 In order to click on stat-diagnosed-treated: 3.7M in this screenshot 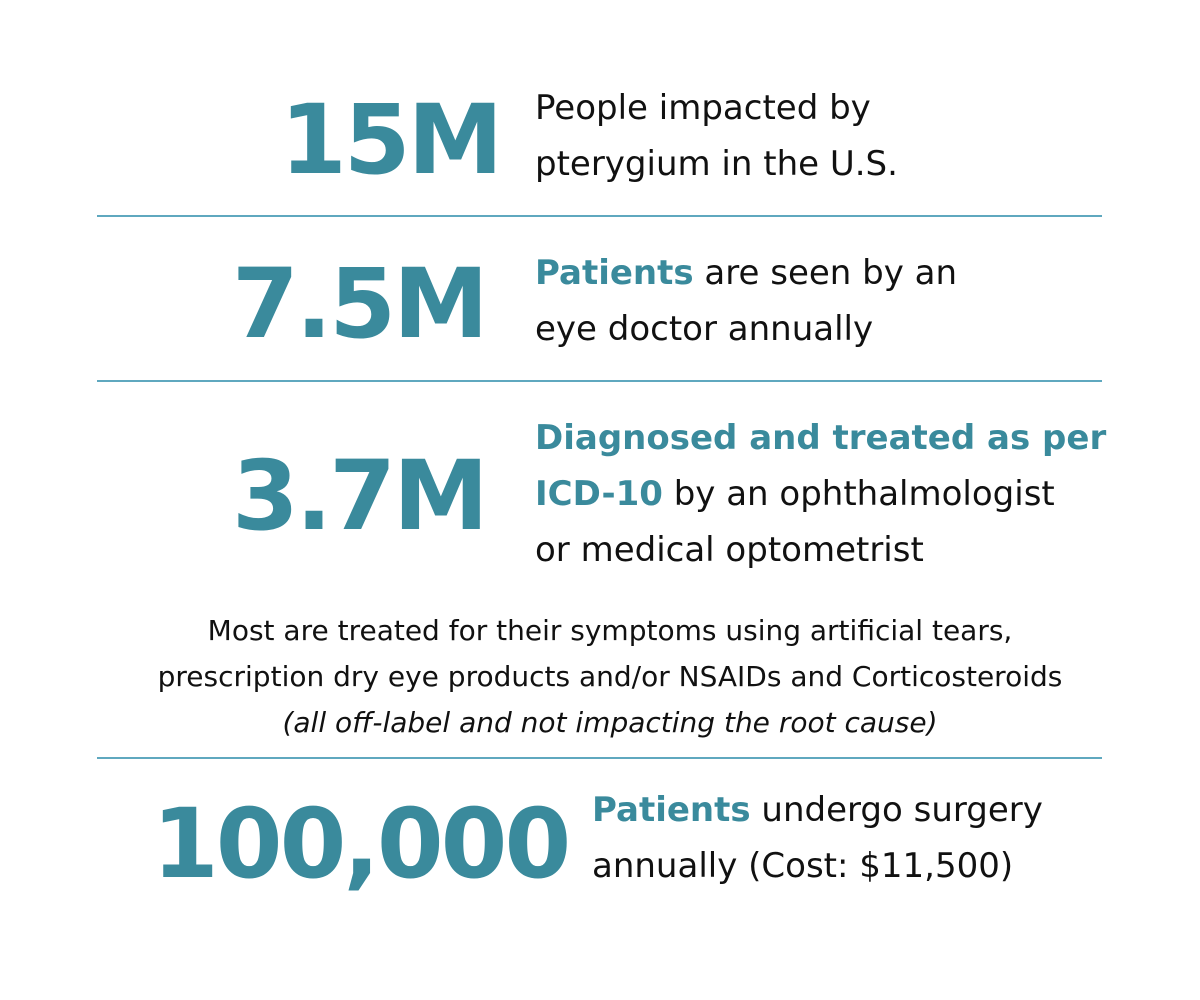, I will do `click(360, 496)`.